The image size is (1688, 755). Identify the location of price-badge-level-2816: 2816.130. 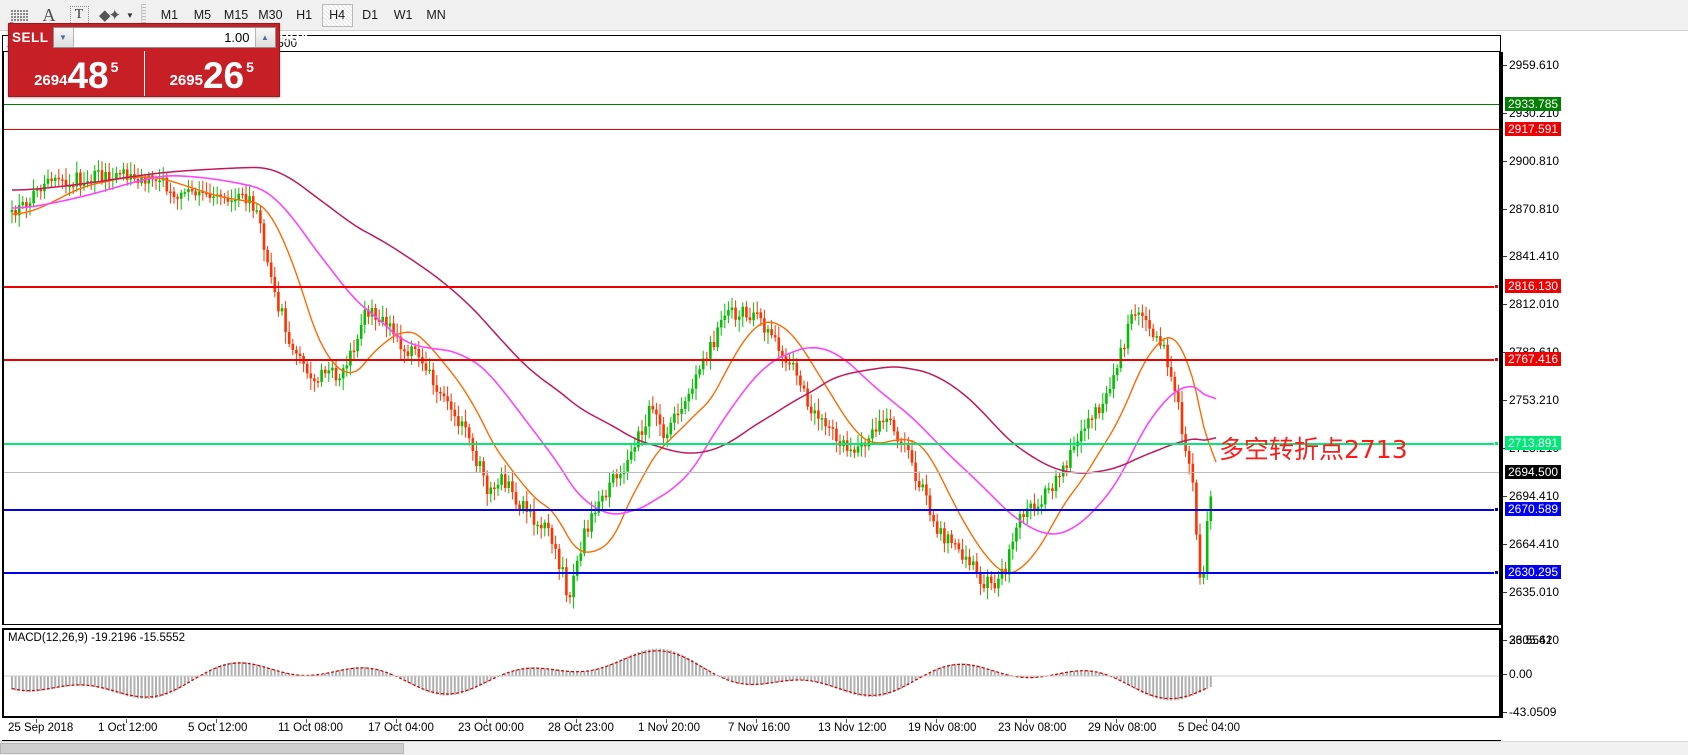
(1533, 286).